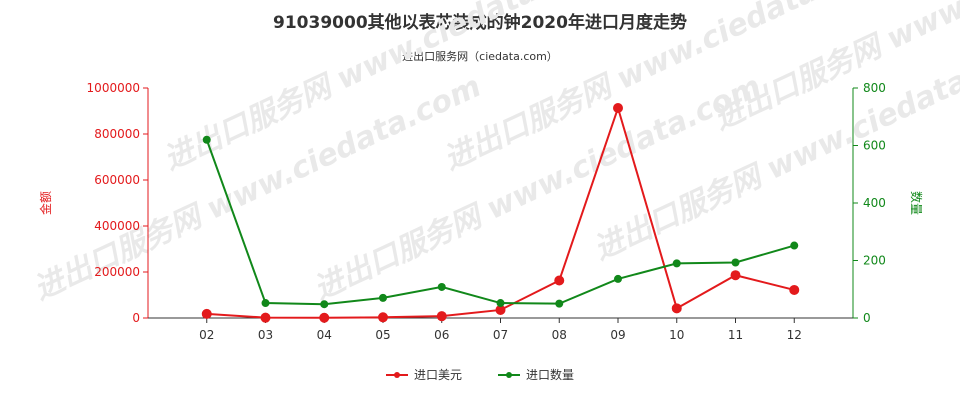 This screenshot has height=400, width=960. What do you see at coordinates (874, 261) in the screenshot?
I see `right-axis-tick-label: 200` at bounding box center [874, 261].